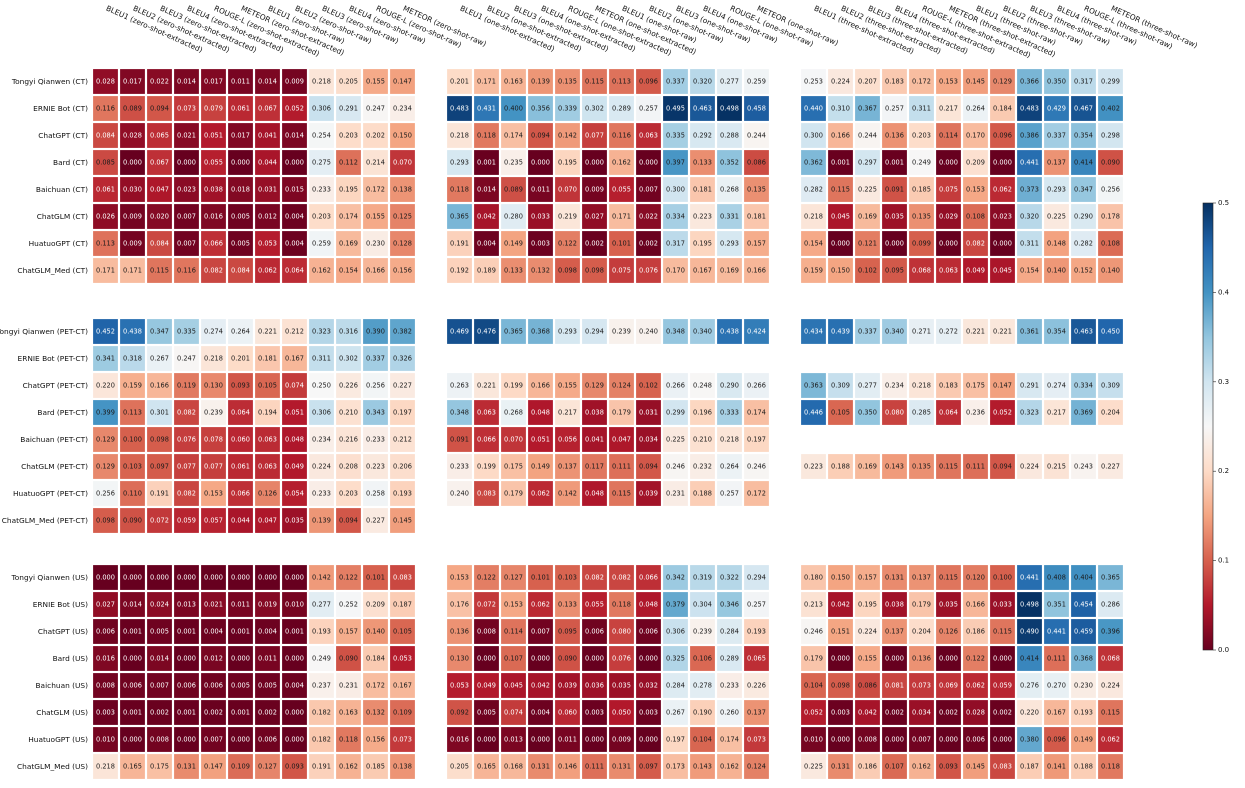  Describe the element at coordinates (348, 740) in the screenshot. I see `cell-value-label: 0.118` at that location.